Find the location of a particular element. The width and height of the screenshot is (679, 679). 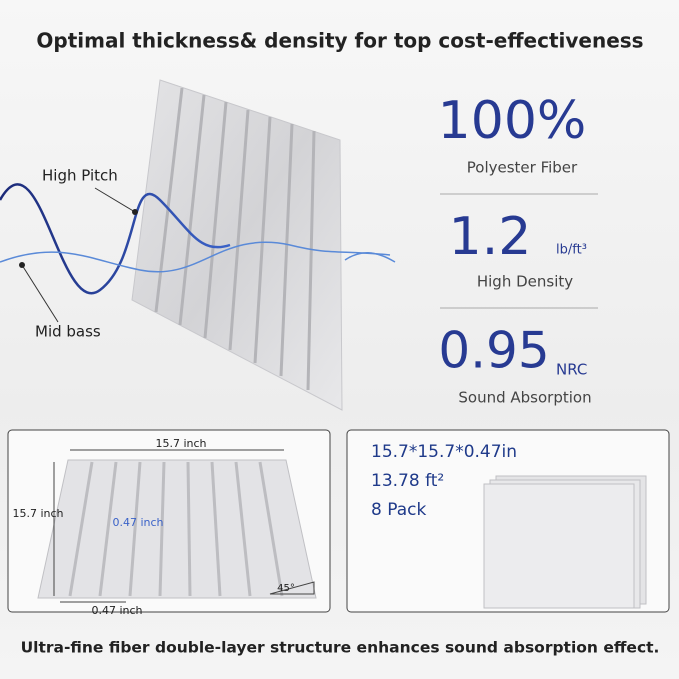

stat-value: 100% is located at coordinates (512, 121).